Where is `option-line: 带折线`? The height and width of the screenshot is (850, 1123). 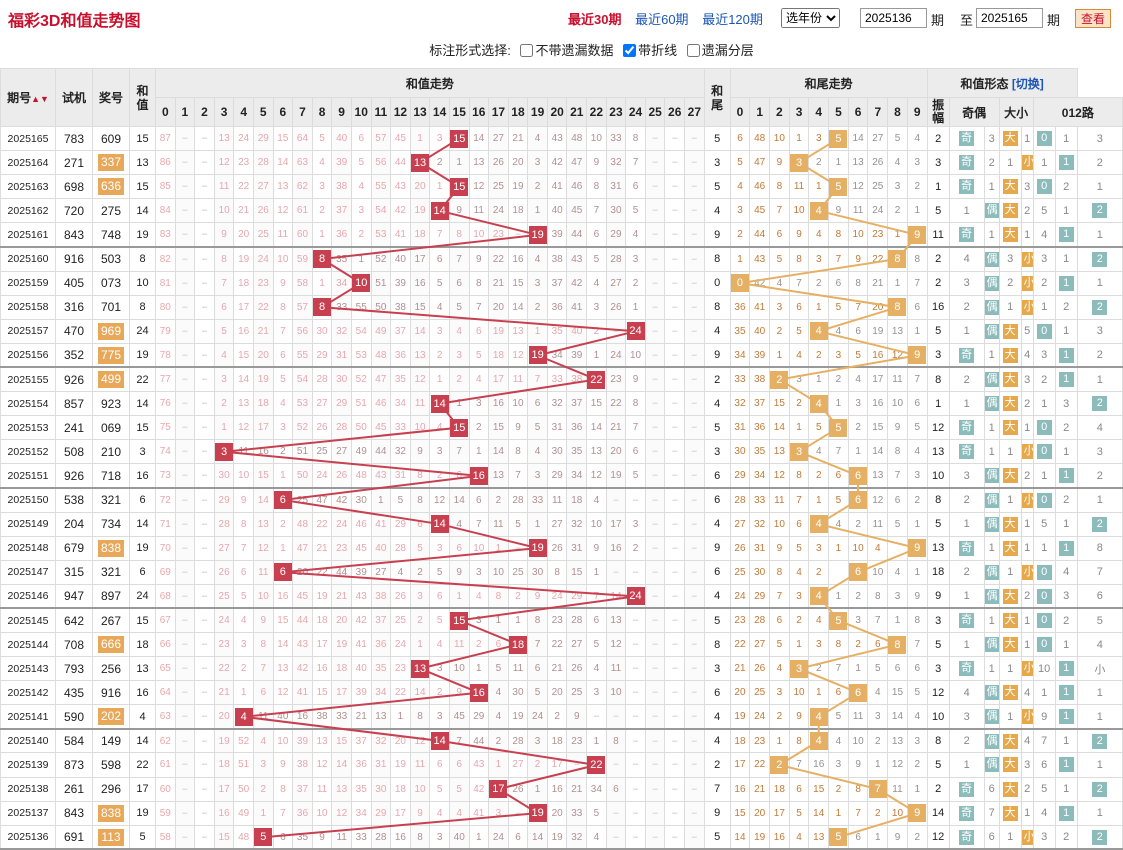 option-line: 带折线 is located at coordinates (650, 50).